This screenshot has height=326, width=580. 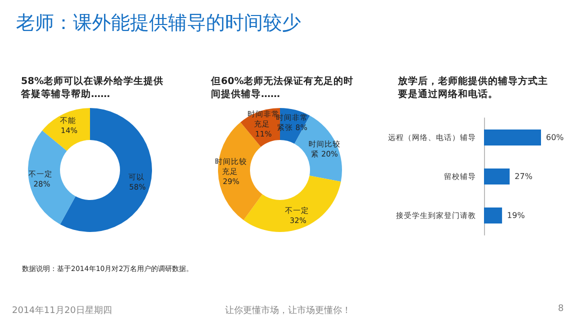 What do you see at coordinates (62, 310) in the screenshot?
I see `text: 2014年11月20日星期四` at bounding box center [62, 310].